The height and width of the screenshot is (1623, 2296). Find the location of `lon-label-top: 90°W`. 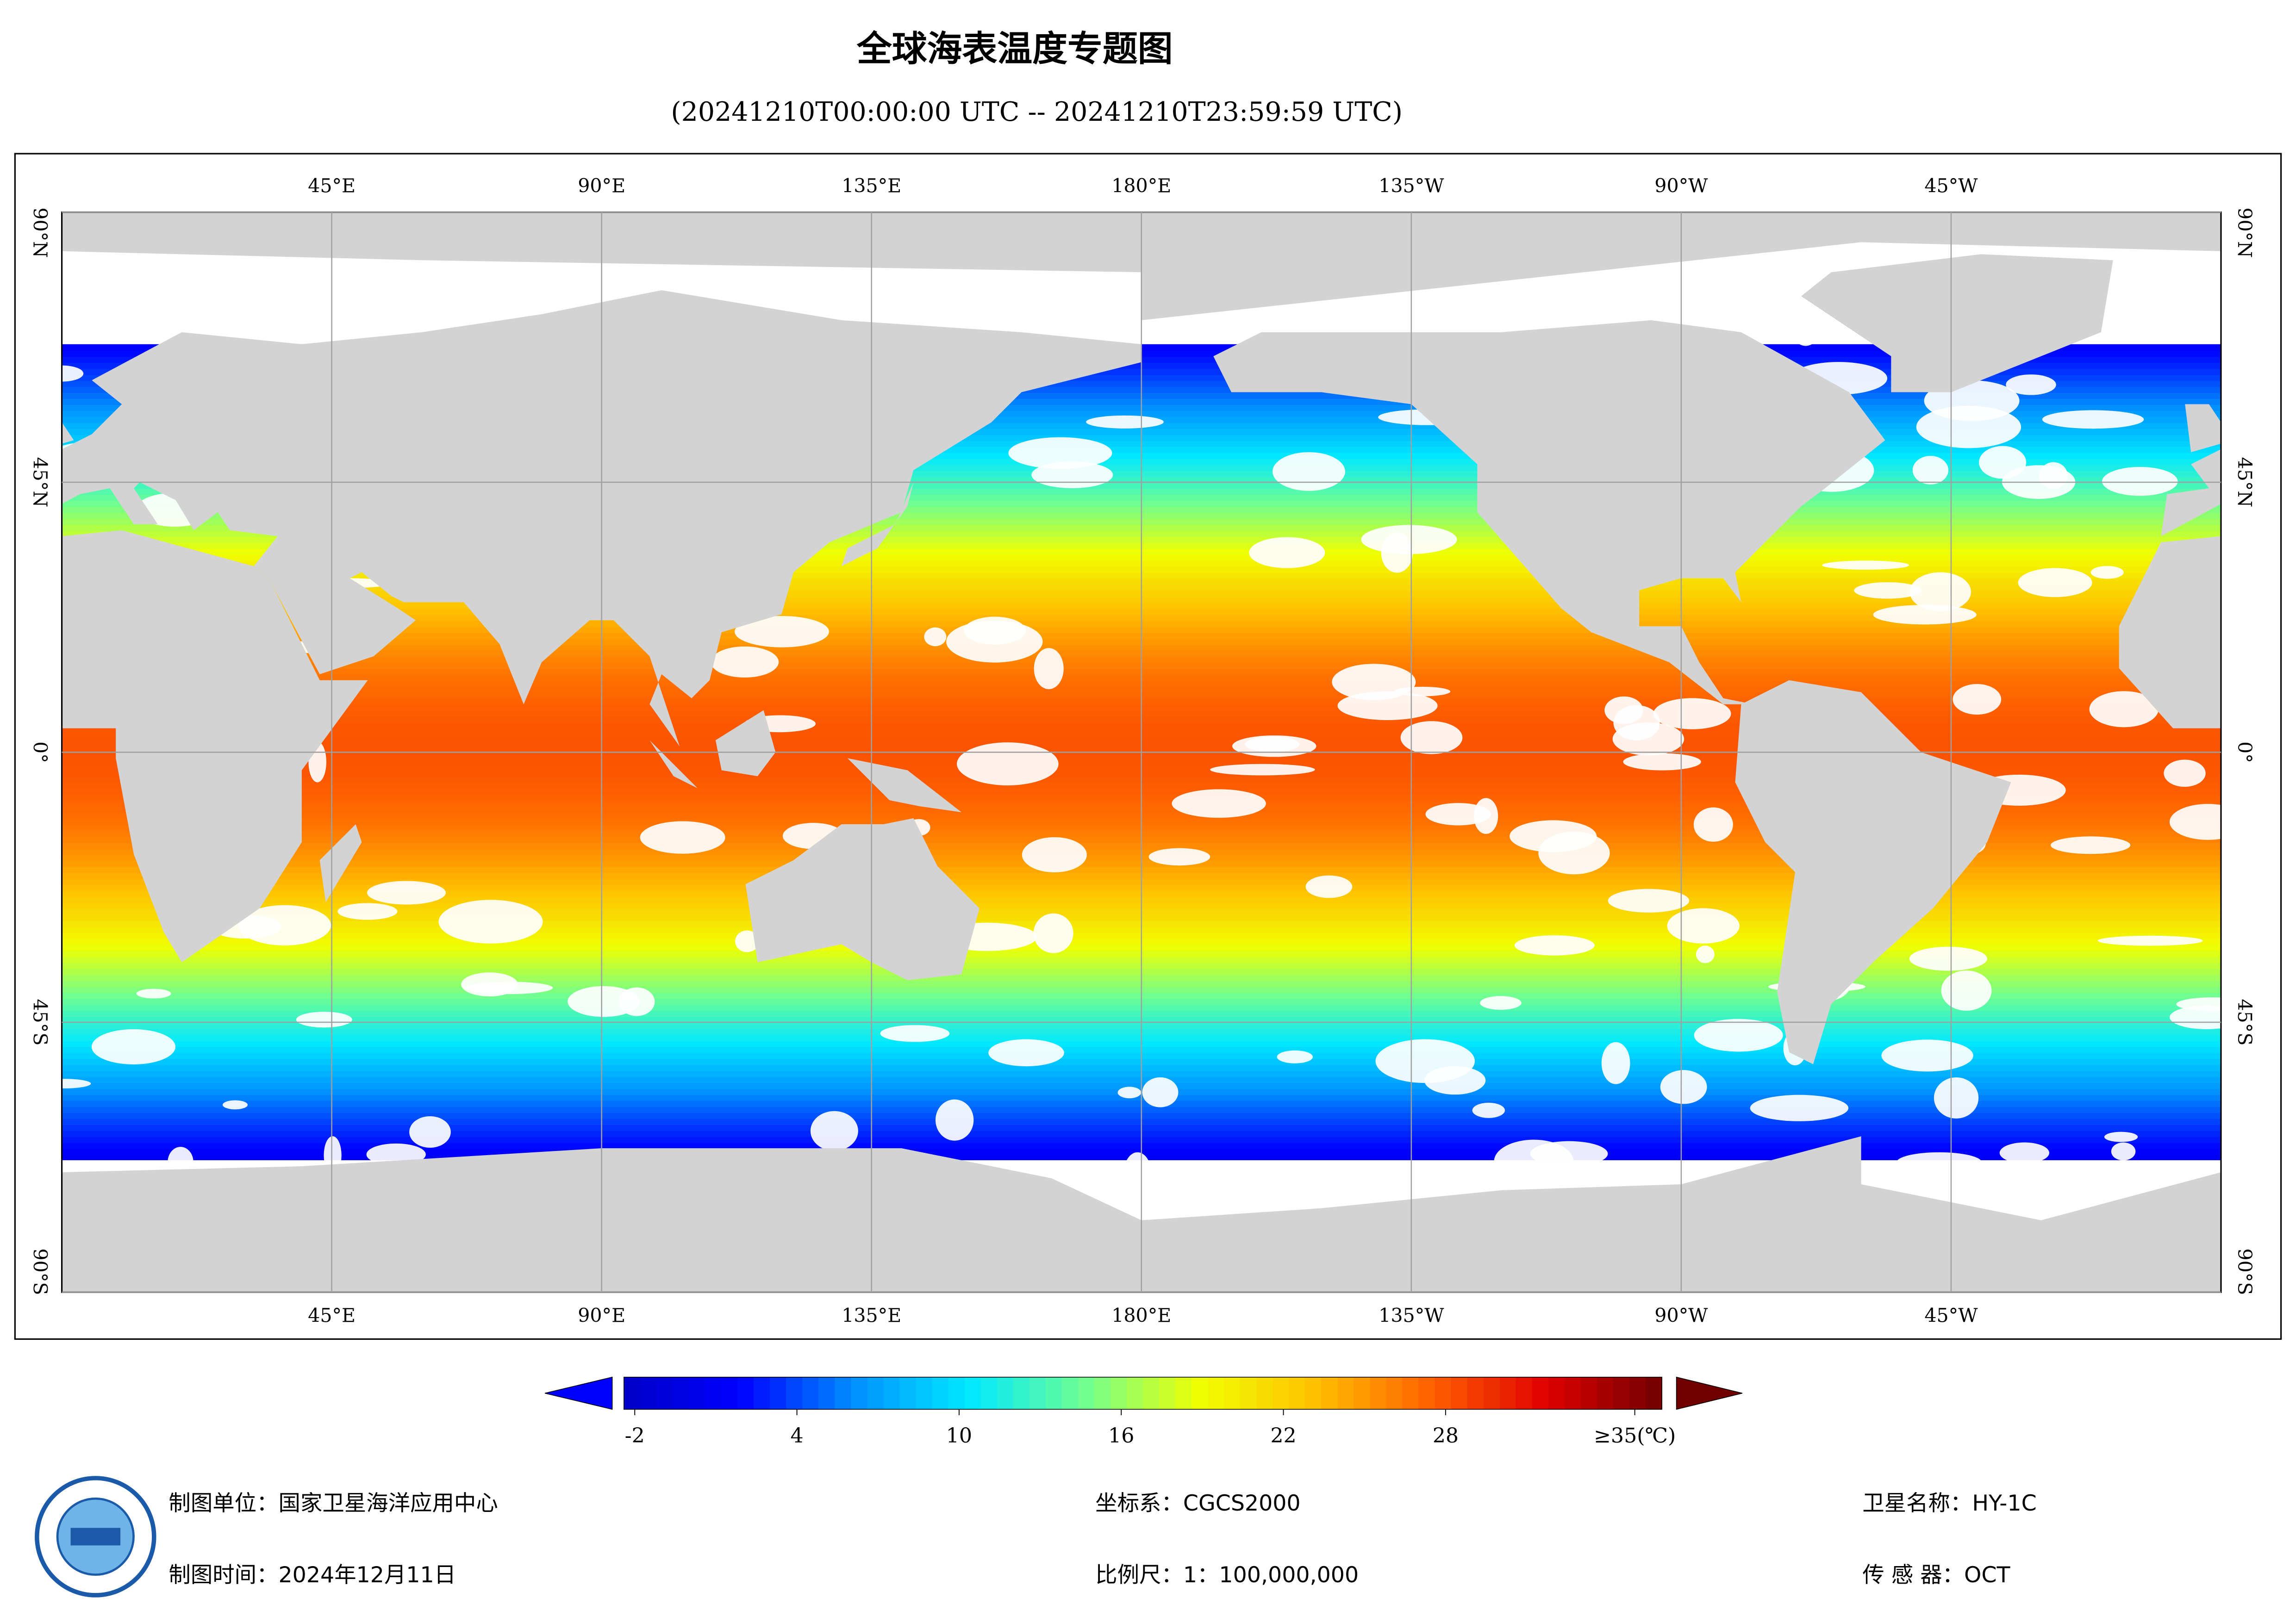

lon-label-top: 90°W is located at coordinates (1681, 185).